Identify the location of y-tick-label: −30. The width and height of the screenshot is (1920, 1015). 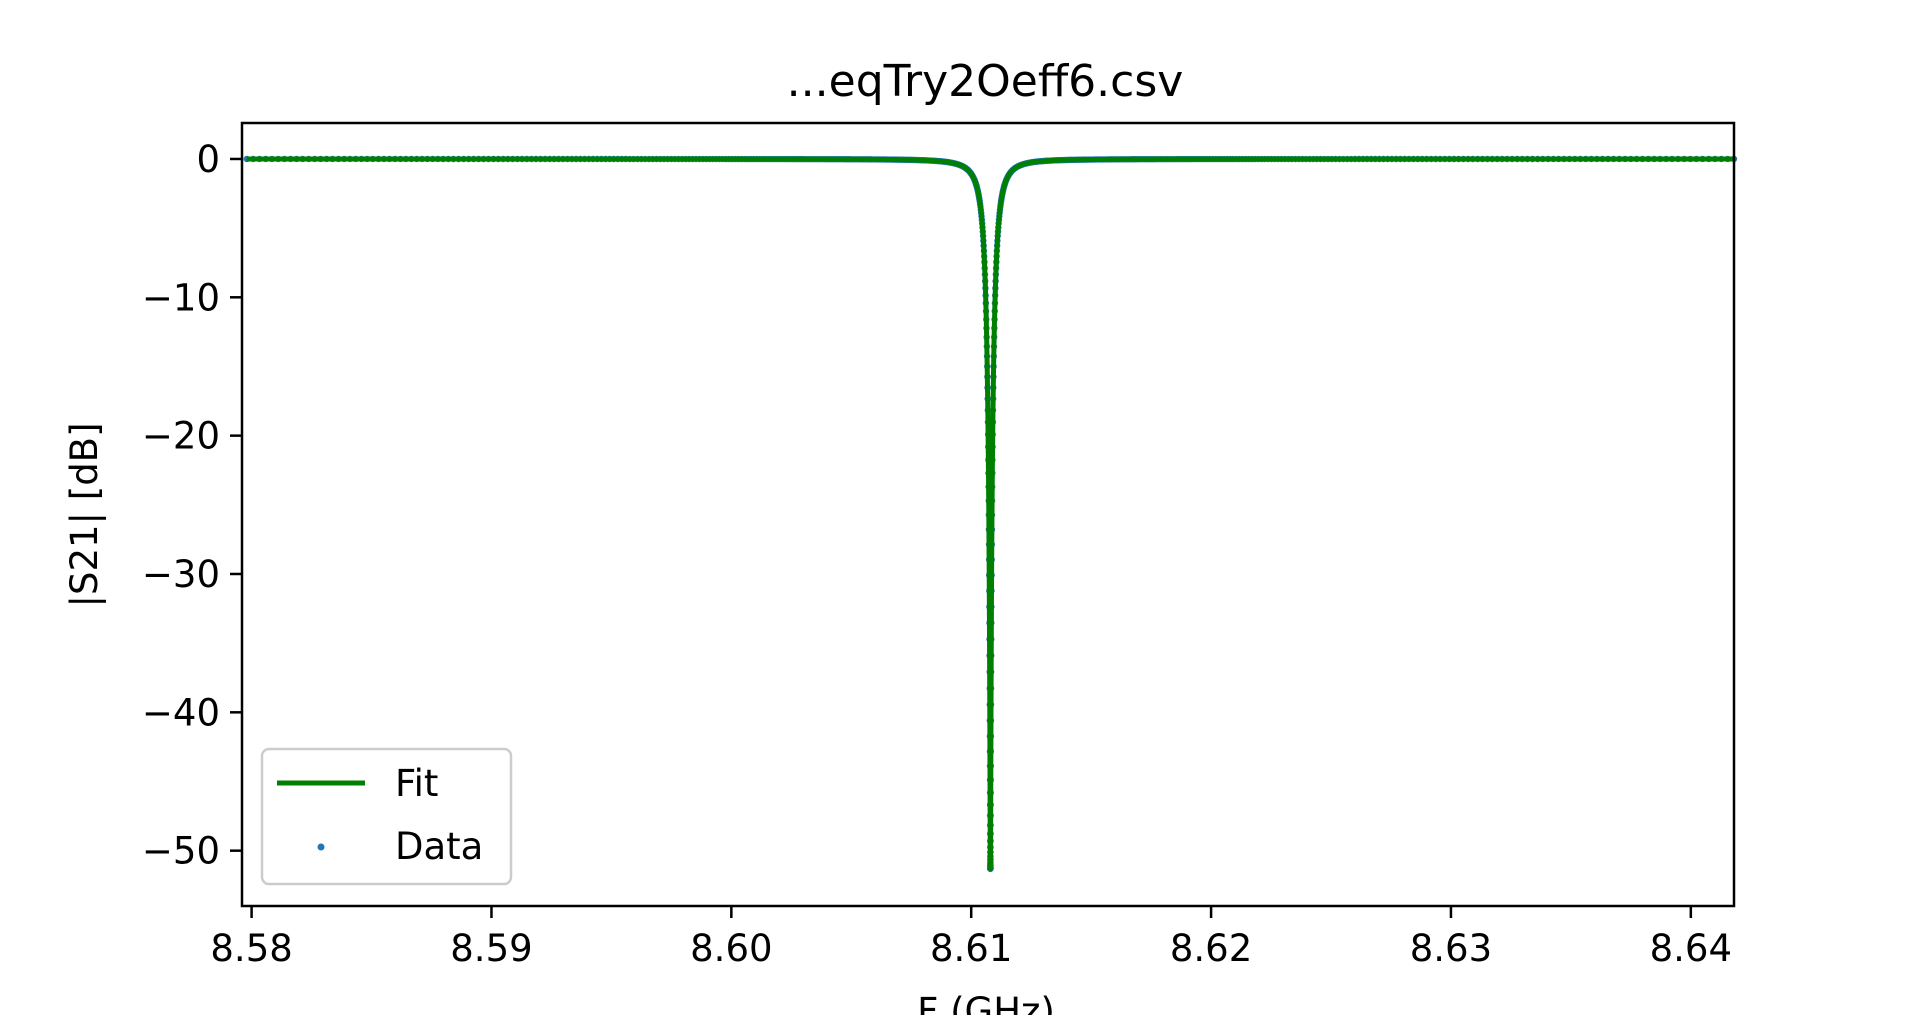
(181, 574).